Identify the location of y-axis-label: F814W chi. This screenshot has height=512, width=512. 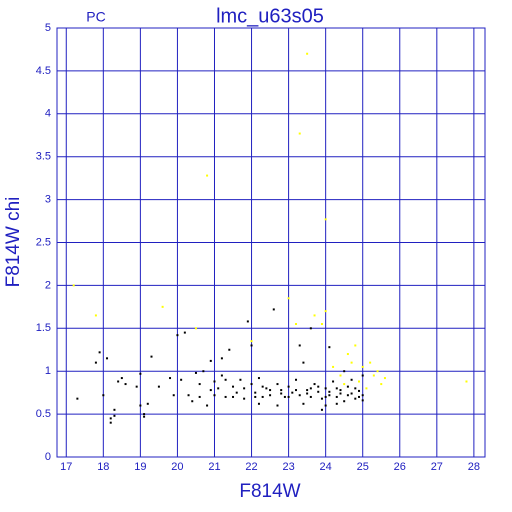
(13, 242).